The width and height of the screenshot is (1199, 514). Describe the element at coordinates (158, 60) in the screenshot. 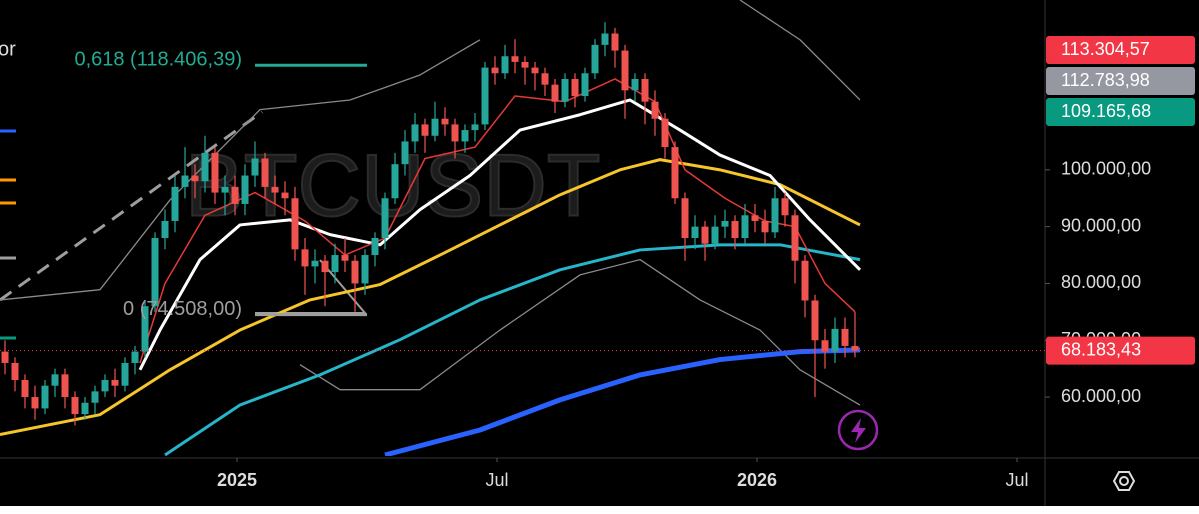

I see `fib-label: 0,618 (118.406,39)` at that location.